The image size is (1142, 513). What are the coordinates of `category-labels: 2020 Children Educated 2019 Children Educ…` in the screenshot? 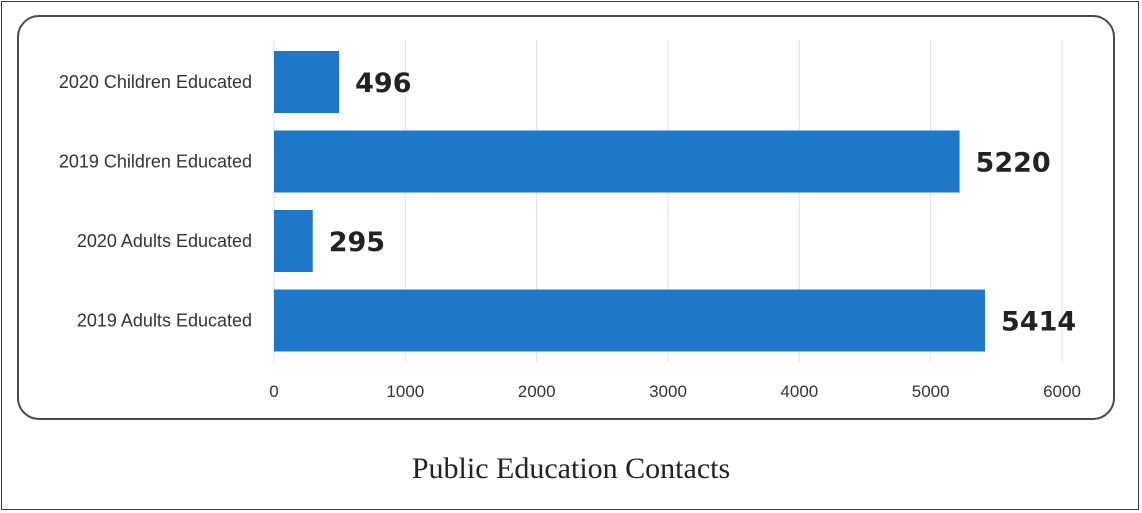 It's located at (155, 201).